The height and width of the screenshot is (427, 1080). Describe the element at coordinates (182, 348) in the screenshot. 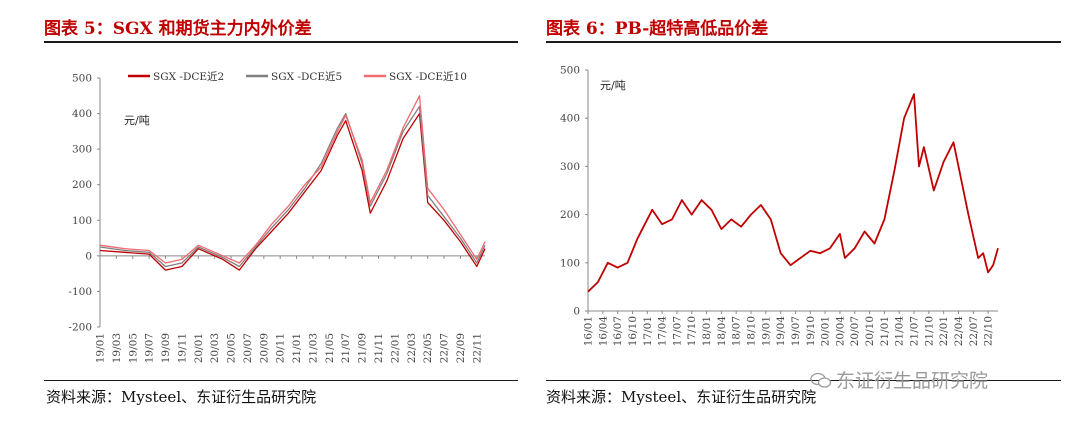

I see `x-tick-label: 19/11` at that location.